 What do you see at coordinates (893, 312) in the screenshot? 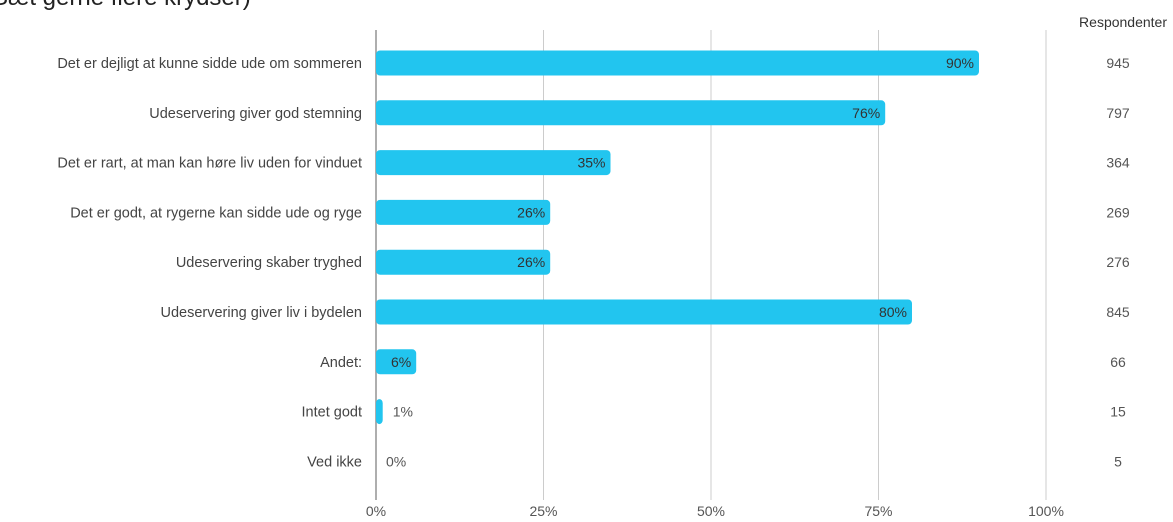
I see `value-label: 80%` at bounding box center [893, 312].